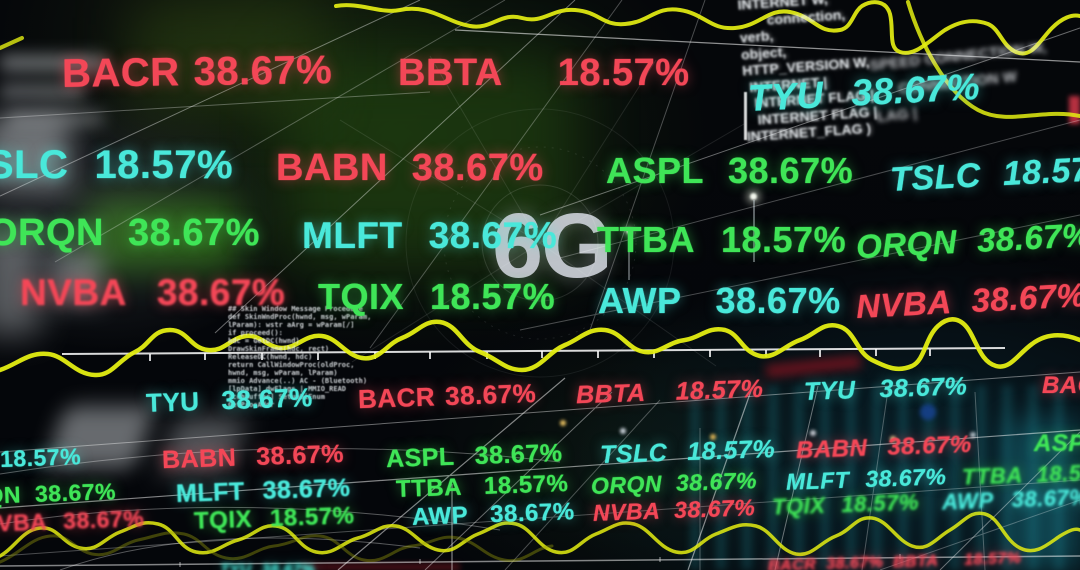  I want to click on code-line: if proceed():, so click(255, 333).